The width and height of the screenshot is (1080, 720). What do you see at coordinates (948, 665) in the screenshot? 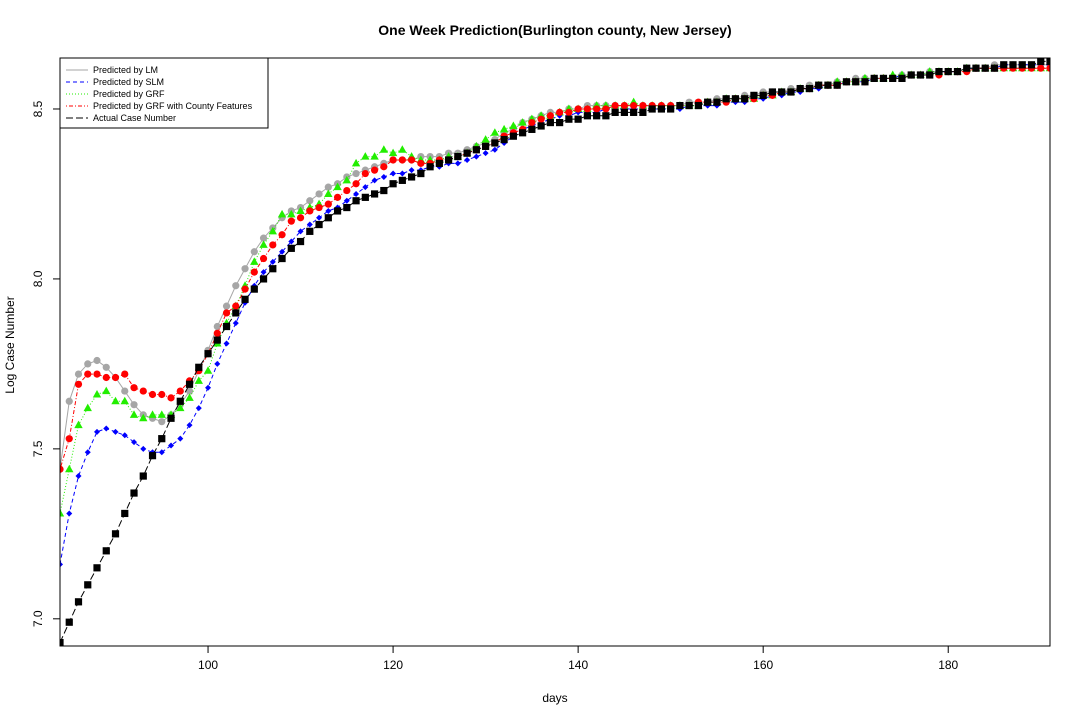
I see `x-tick-label: 180` at bounding box center [948, 665].